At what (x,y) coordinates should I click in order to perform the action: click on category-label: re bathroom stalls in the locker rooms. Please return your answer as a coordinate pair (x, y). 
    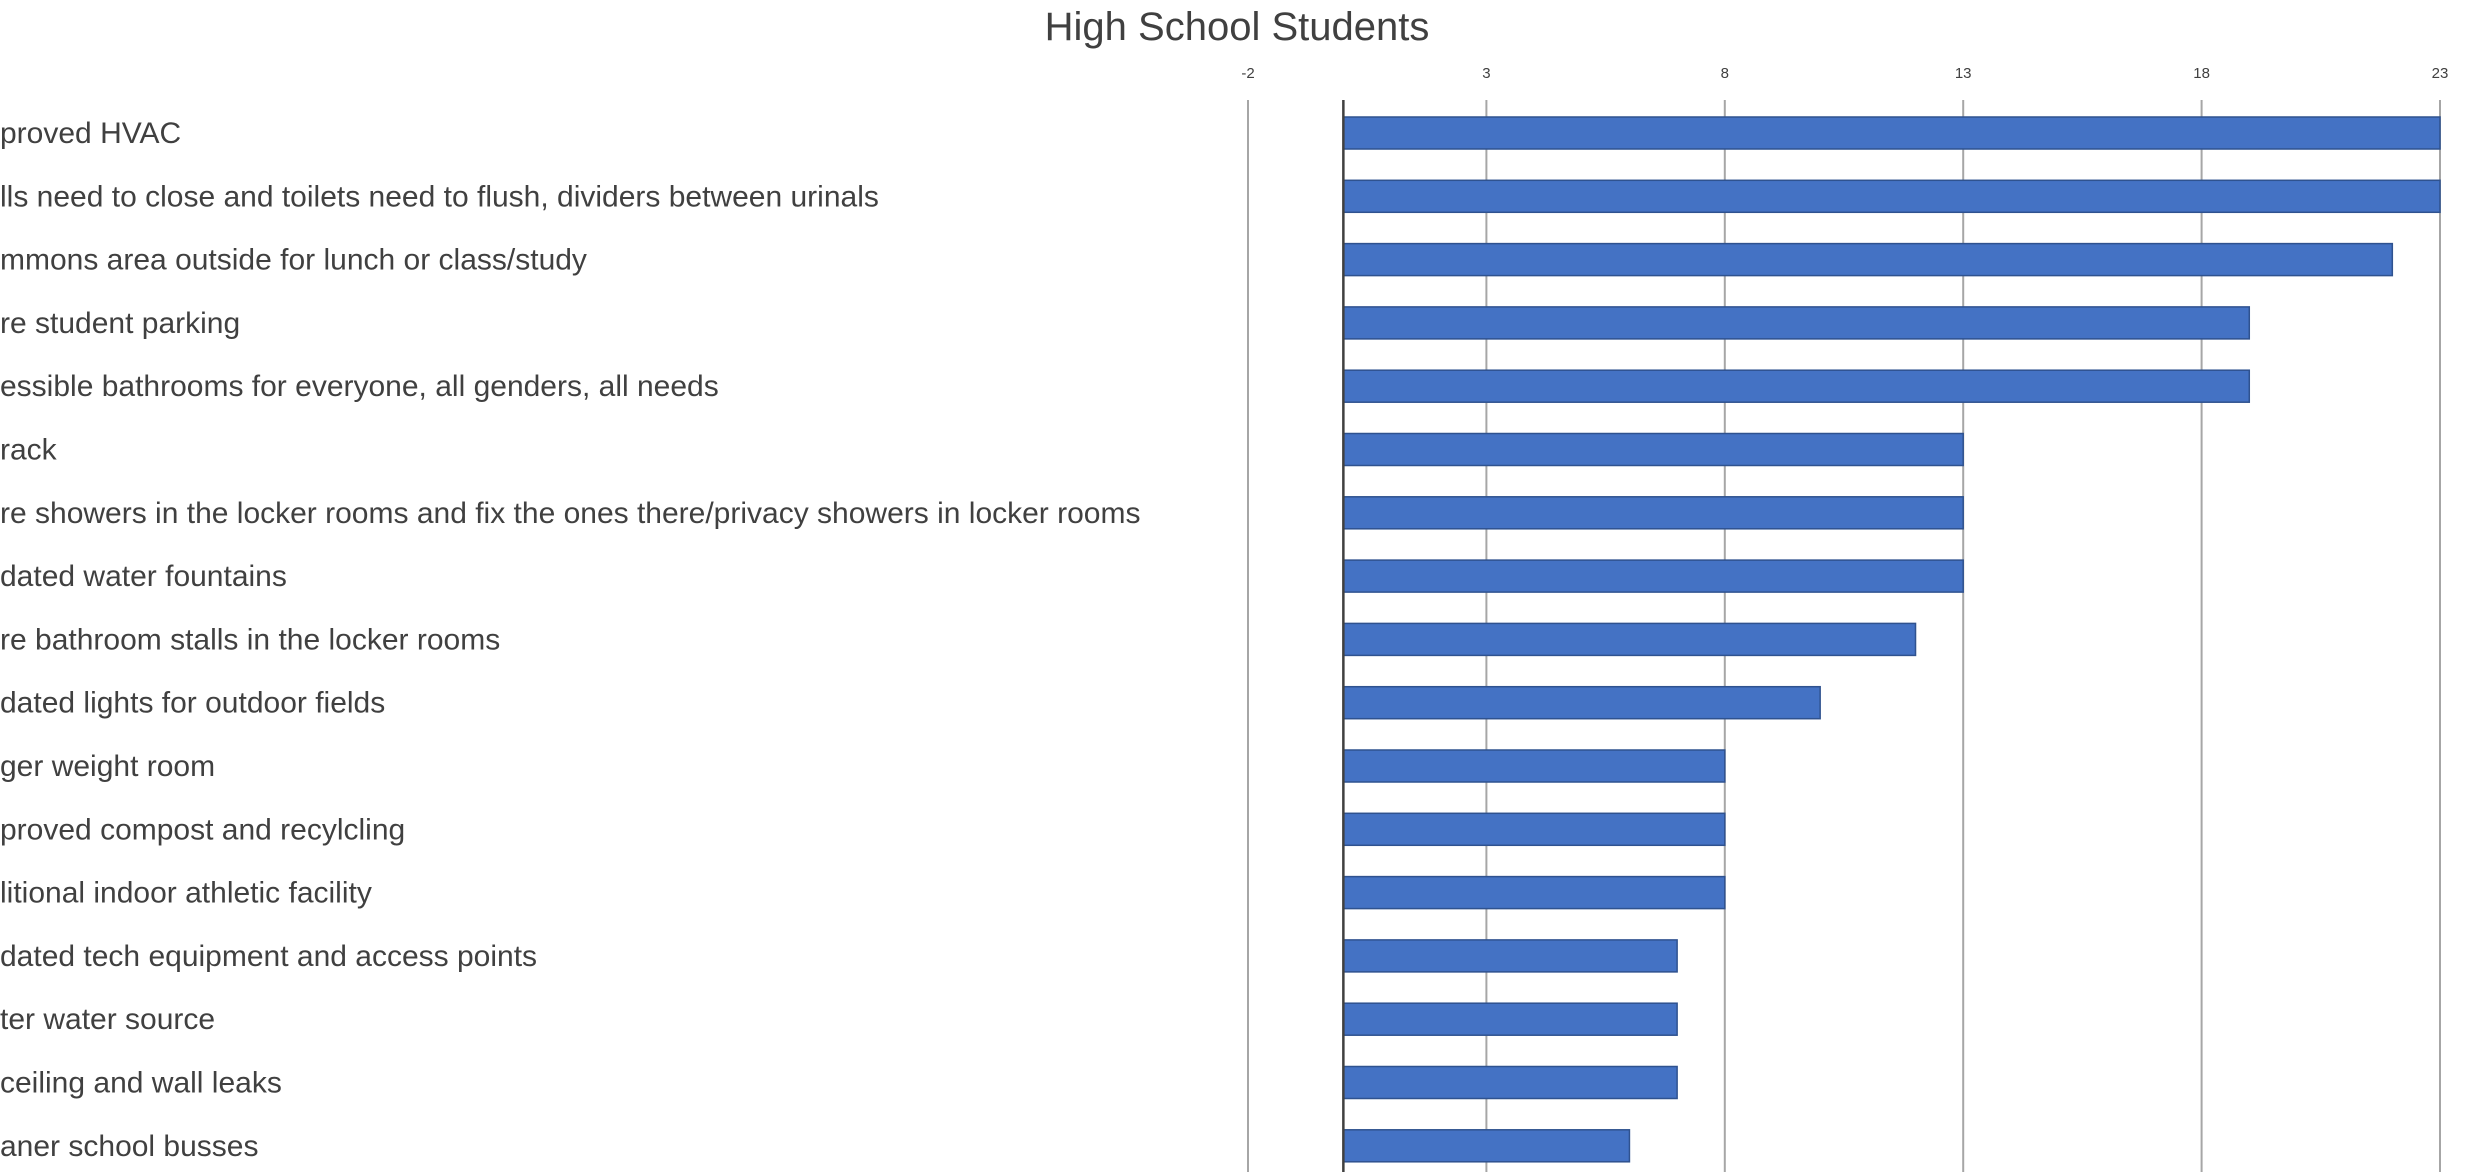
    Looking at the image, I should click on (250, 639).